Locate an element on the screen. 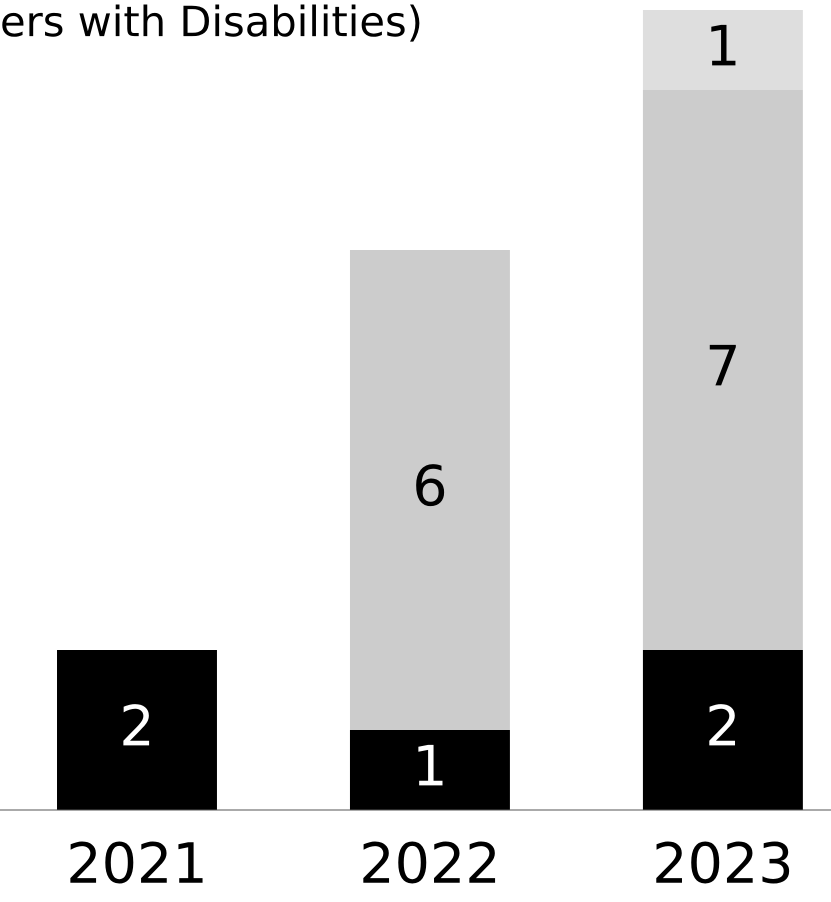 The width and height of the screenshot is (831, 902). x-tick-label: 2023 is located at coordinates (723, 863).